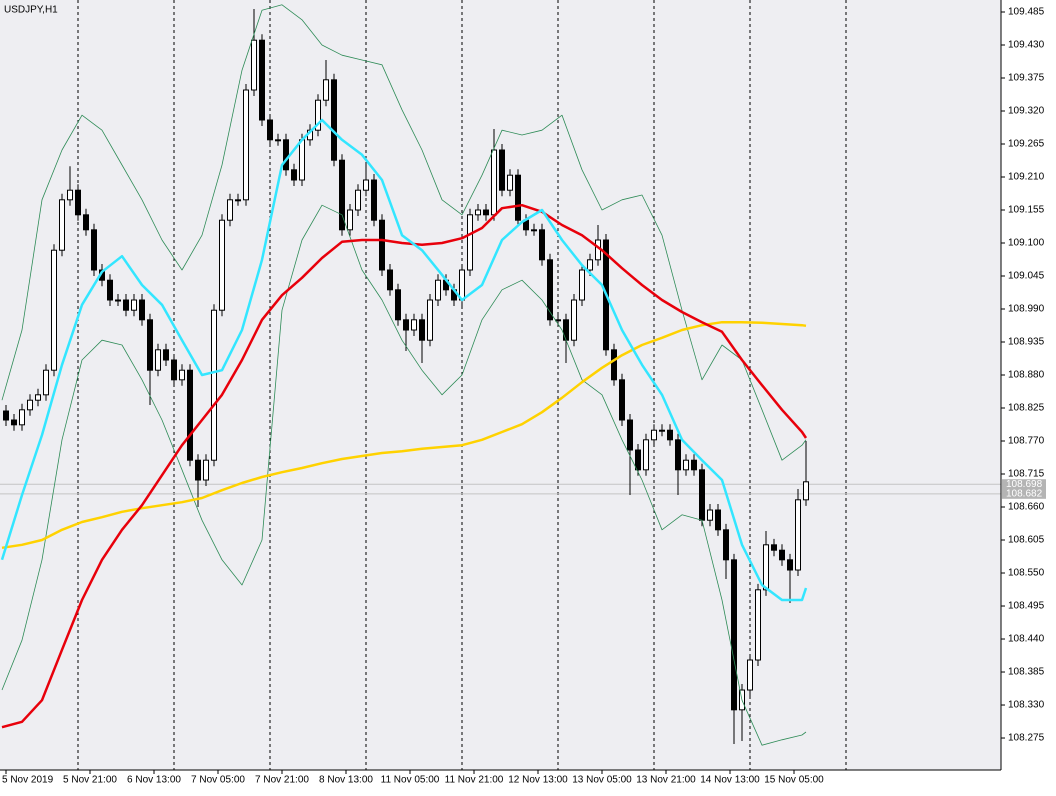  Describe the element at coordinates (1026, 375) in the screenshot. I see `y-tick-label: 108.880` at that location.